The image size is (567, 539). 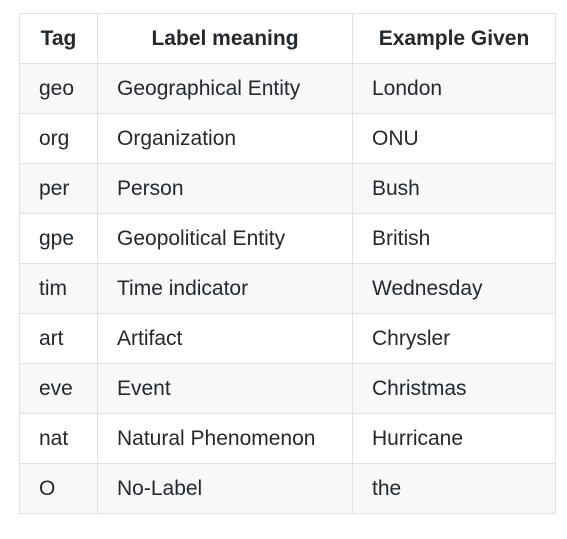 What do you see at coordinates (454, 488) in the screenshot?
I see `cell-example: the` at bounding box center [454, 488].